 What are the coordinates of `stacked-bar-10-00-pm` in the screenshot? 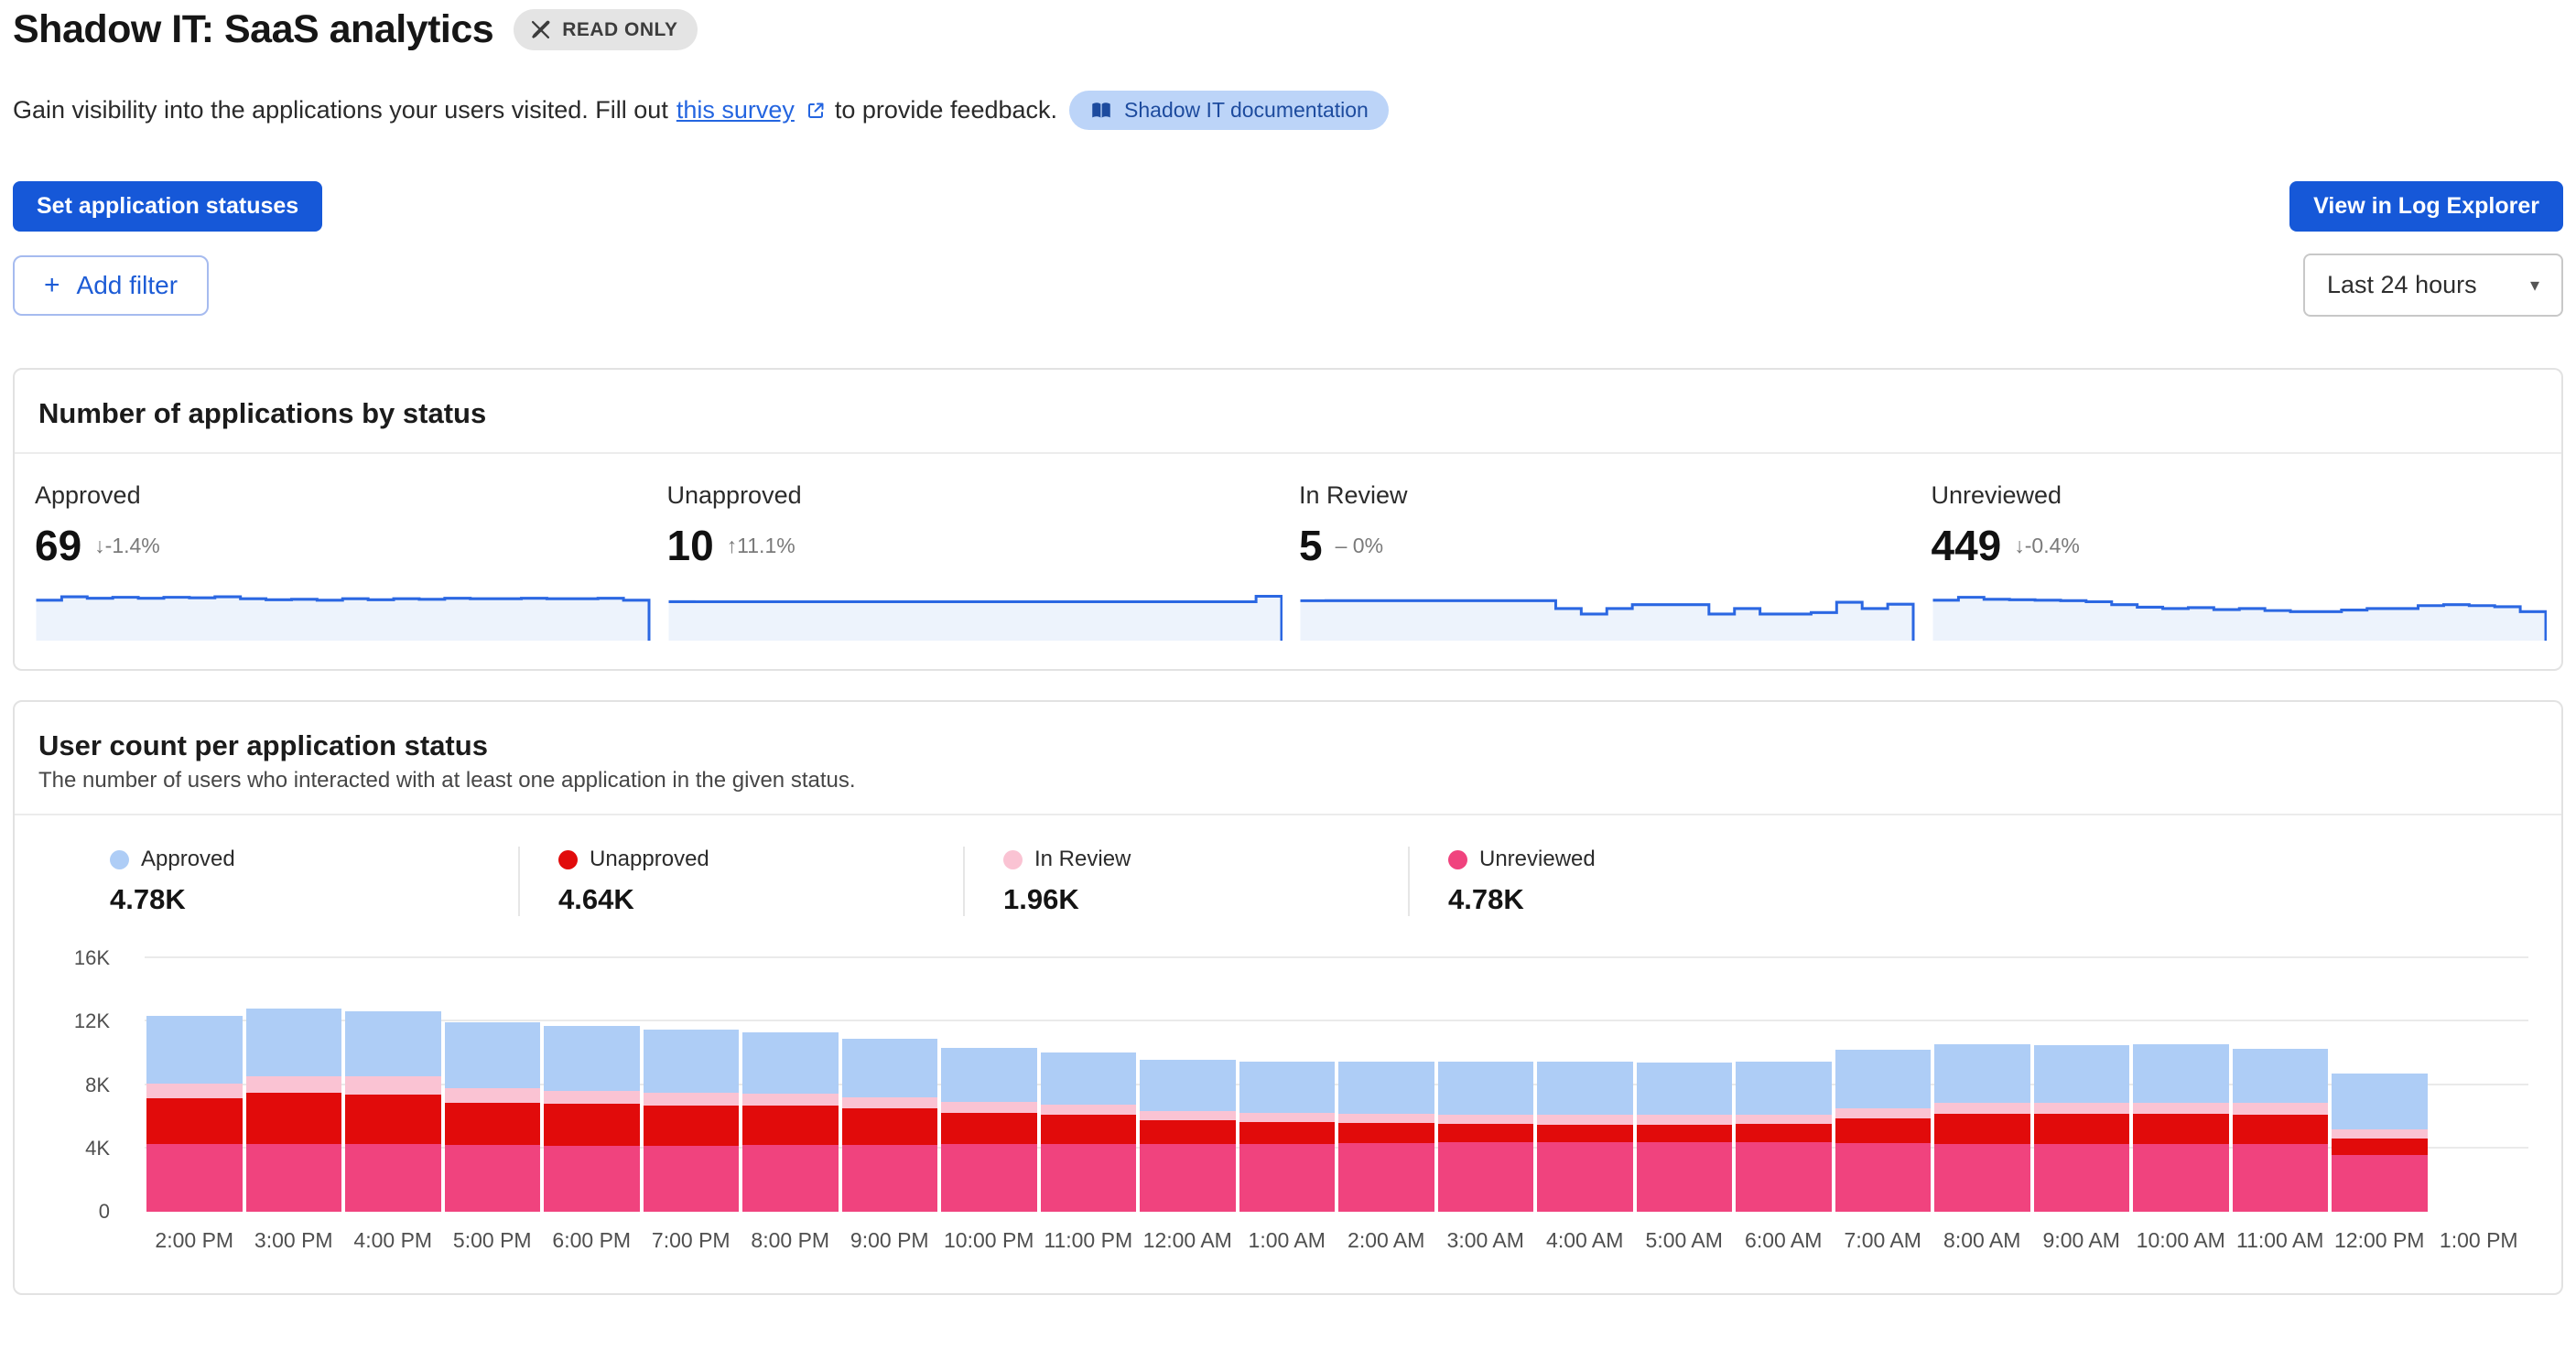 It's located at (989, 1129).